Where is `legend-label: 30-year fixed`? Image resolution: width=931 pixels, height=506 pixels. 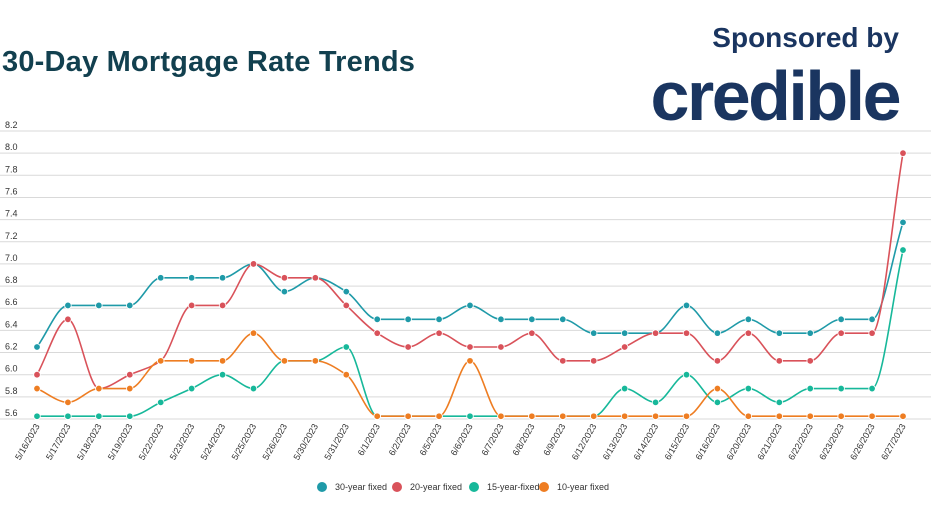
legend-label: 30-year fixed is located at coordinates (361, 487).